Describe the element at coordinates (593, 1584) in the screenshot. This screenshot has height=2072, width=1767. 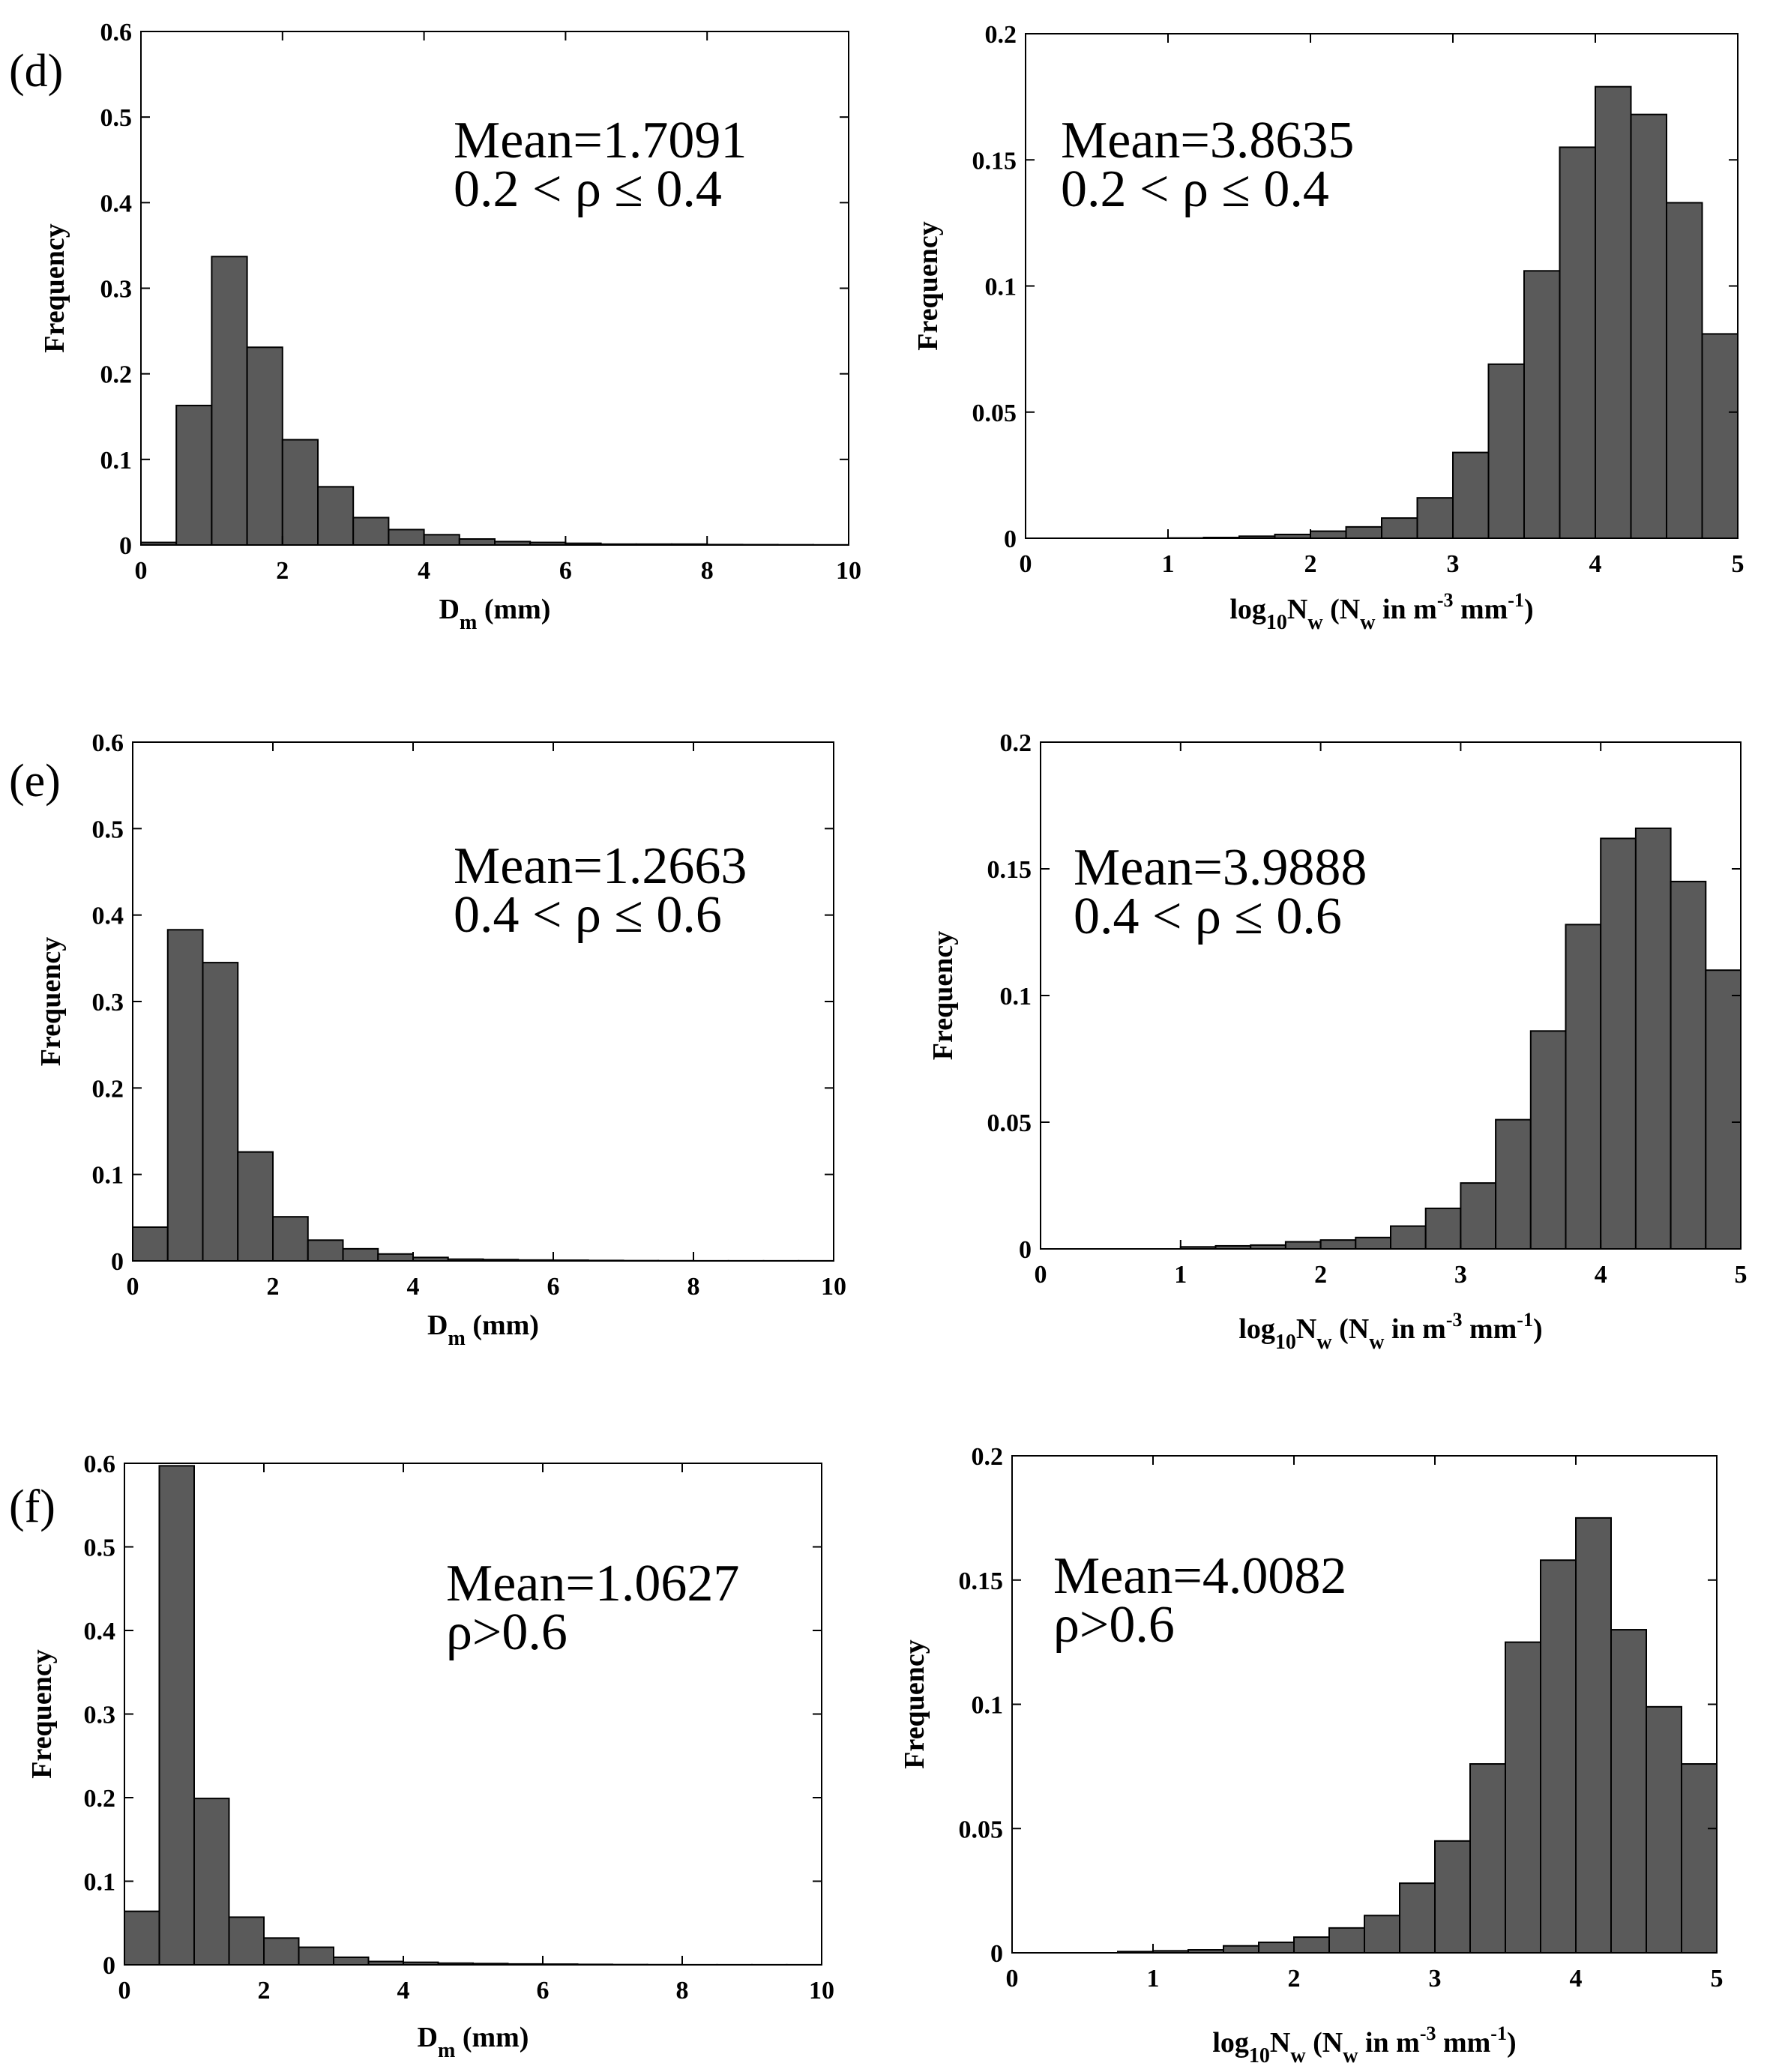
I see `annotation-mean: Mean=1.0627` at that location.